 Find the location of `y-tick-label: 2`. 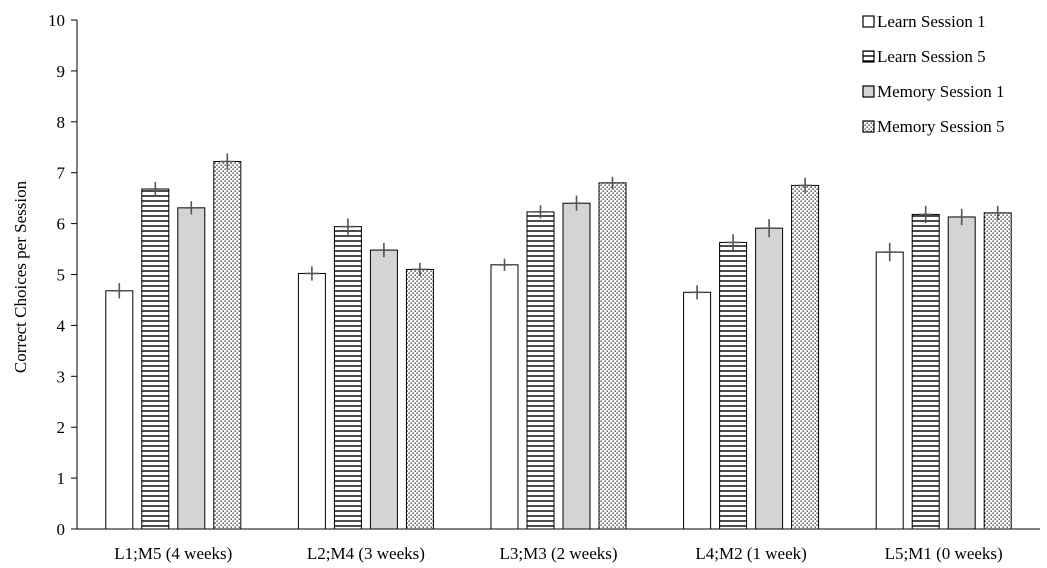

y-tick-label: 2 is located at coordinates (61, 427).